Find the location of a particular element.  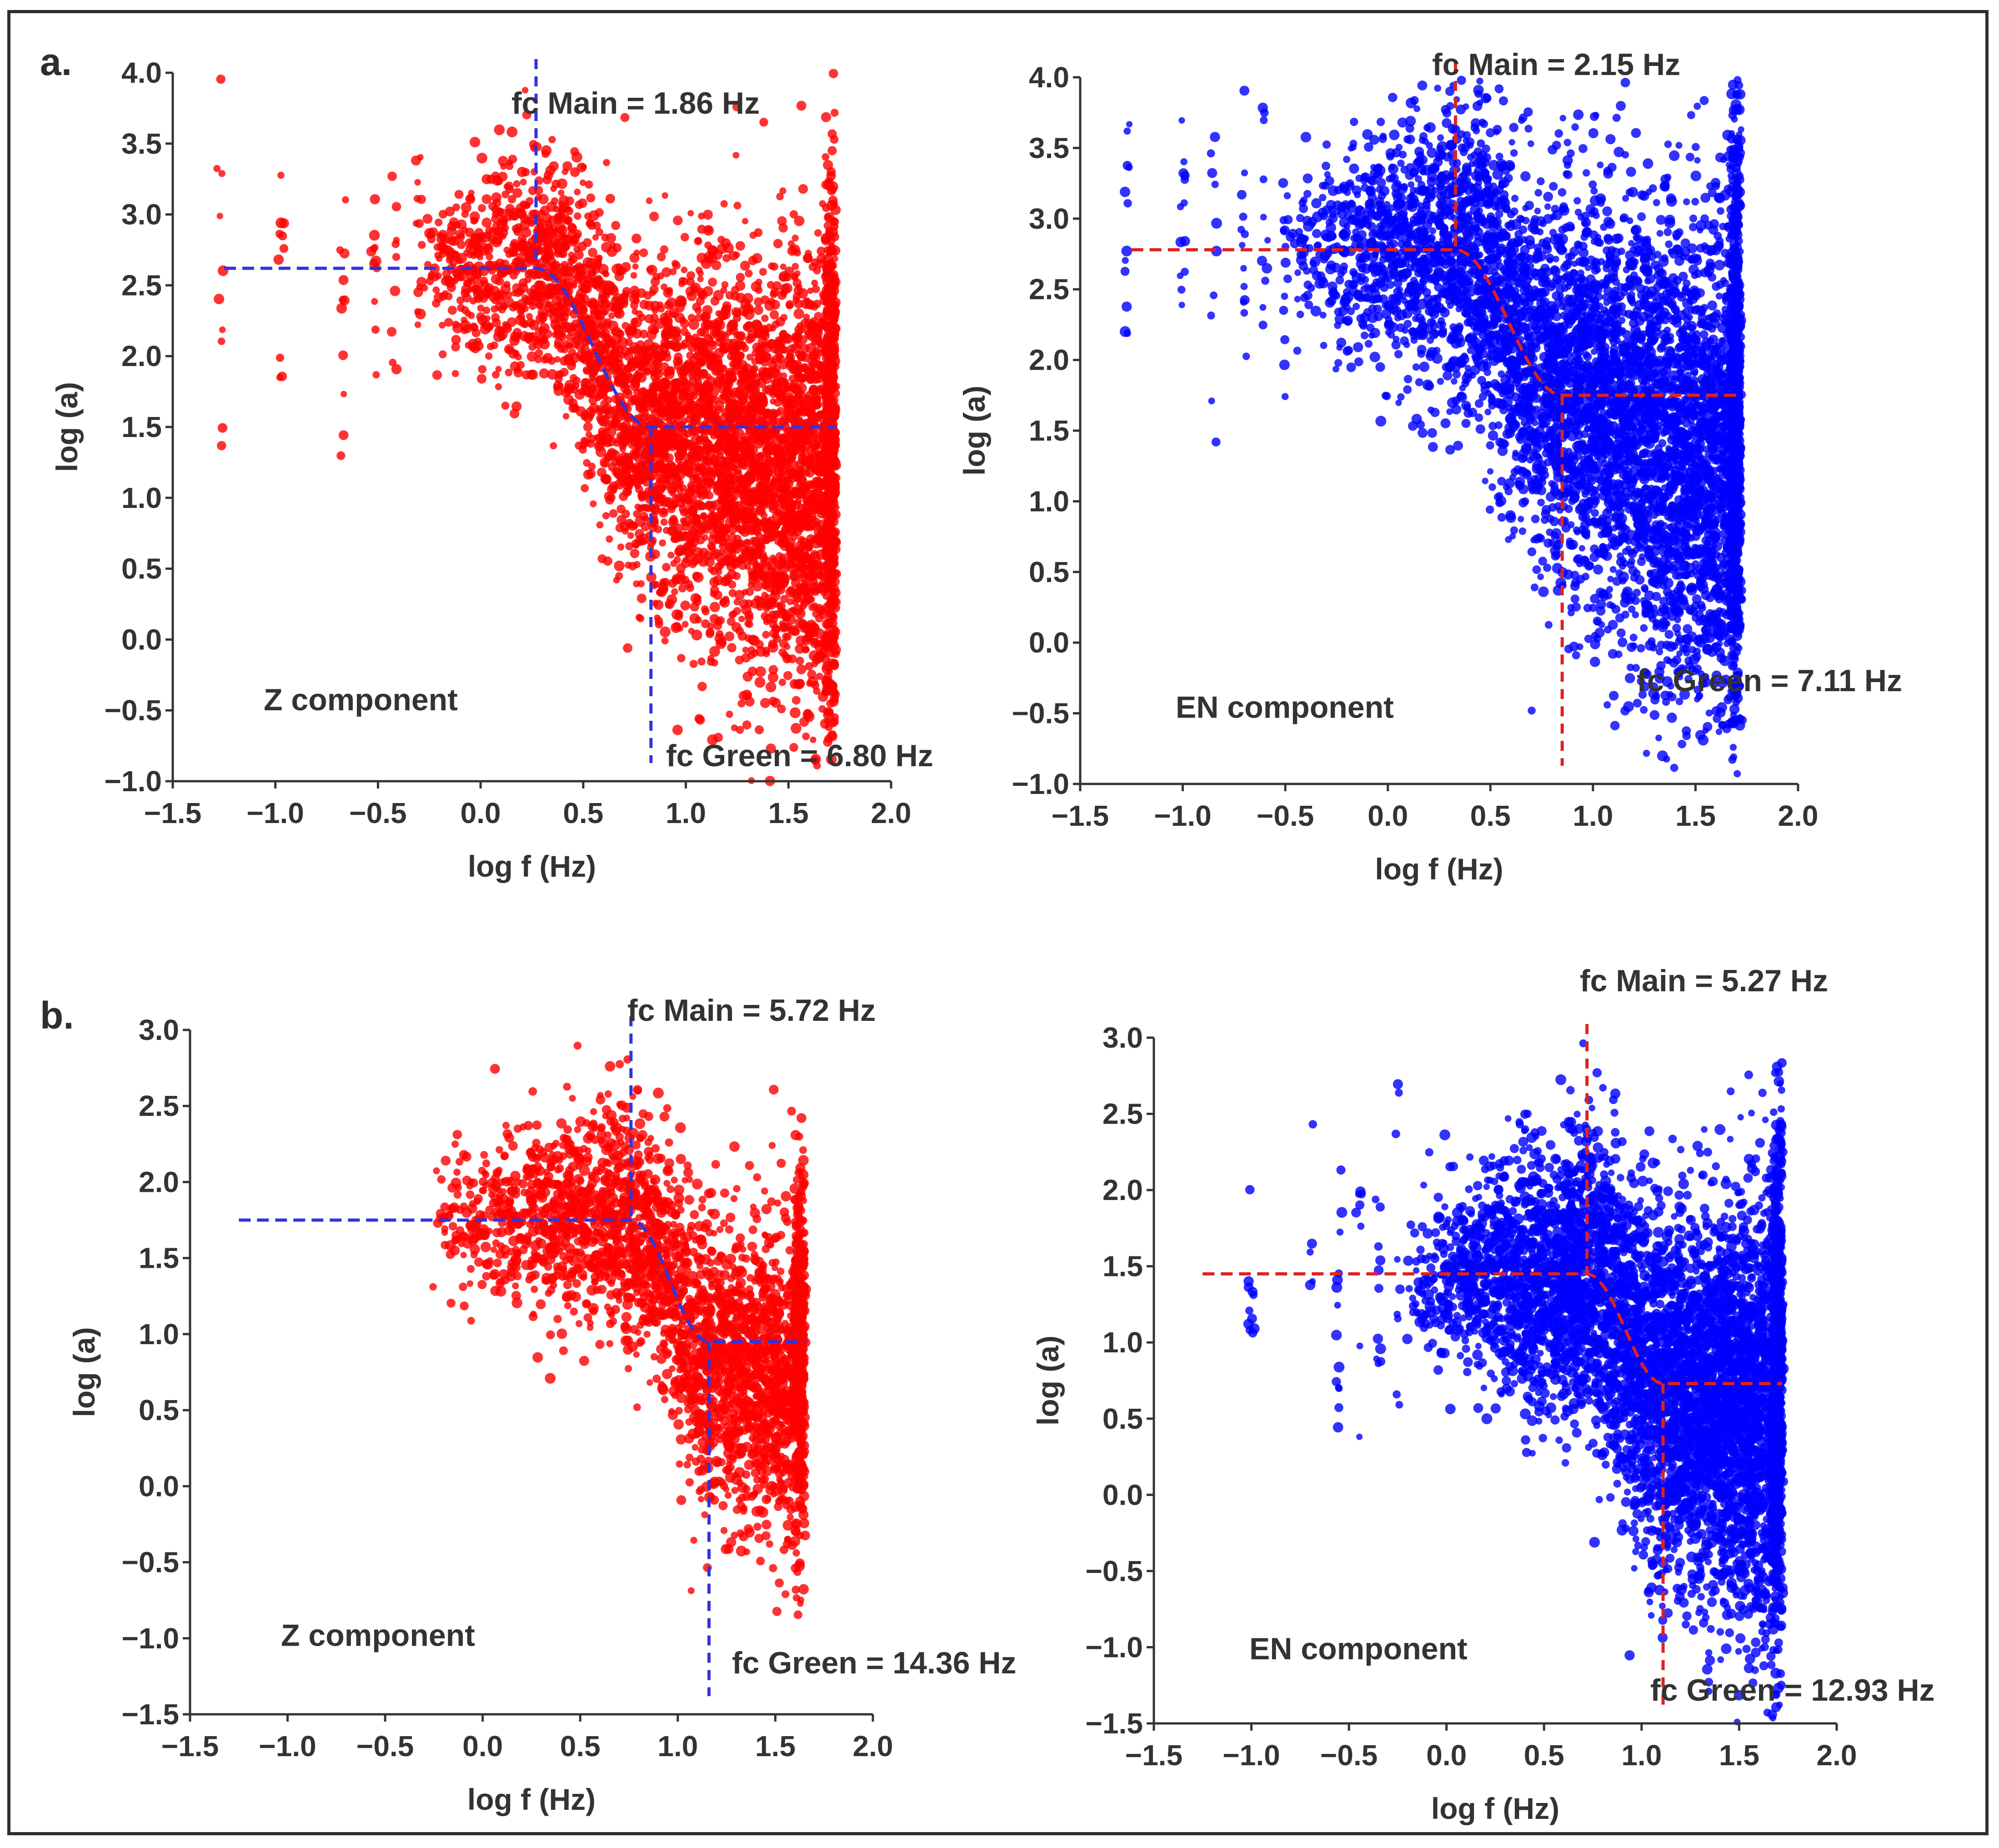

scatter-points is located at coordinates (527, 428).